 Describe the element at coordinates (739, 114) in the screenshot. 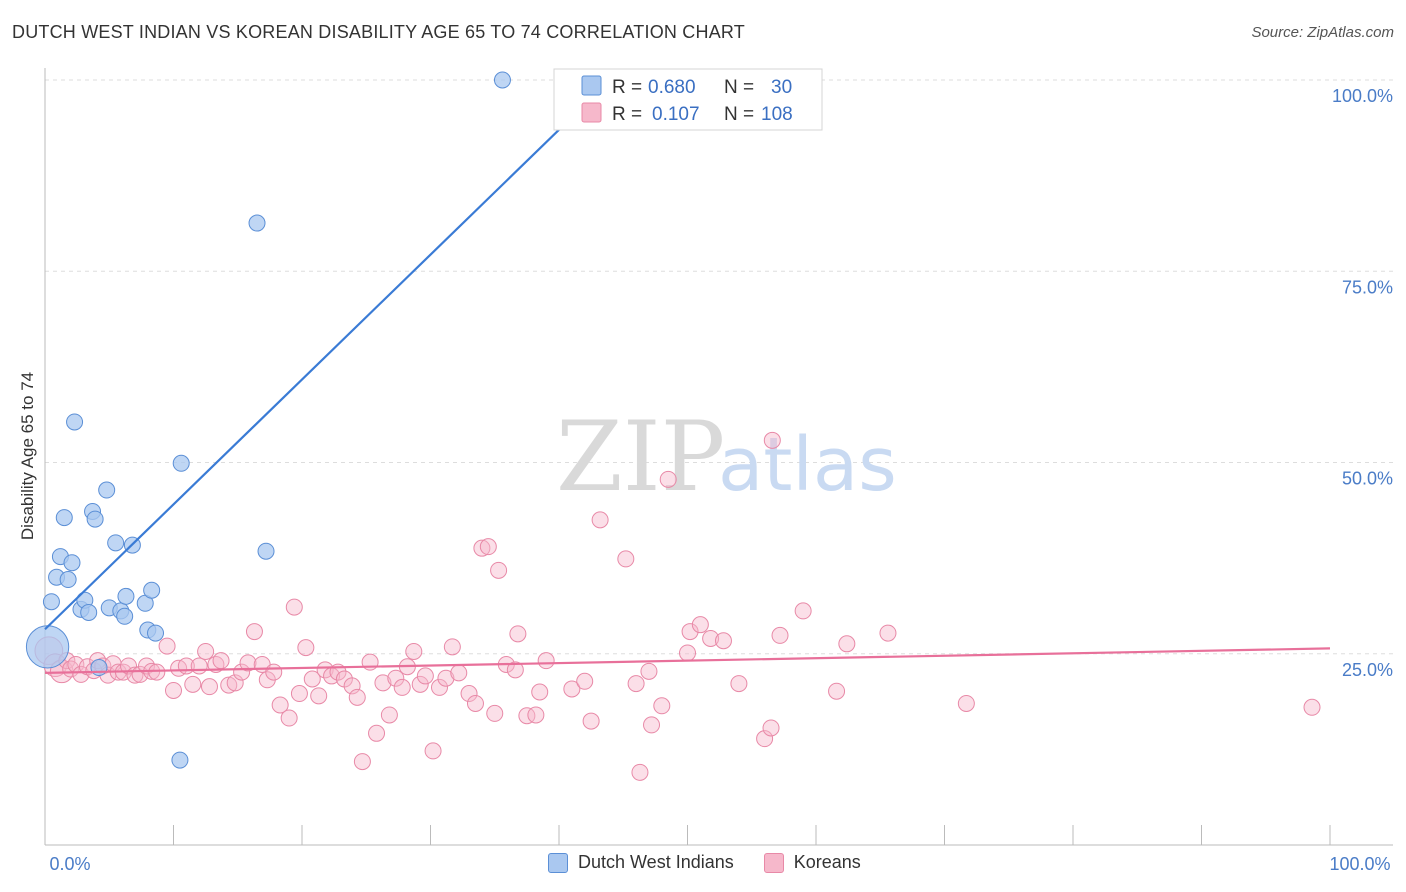

I see `legend-n-label-2: N =` at that location.